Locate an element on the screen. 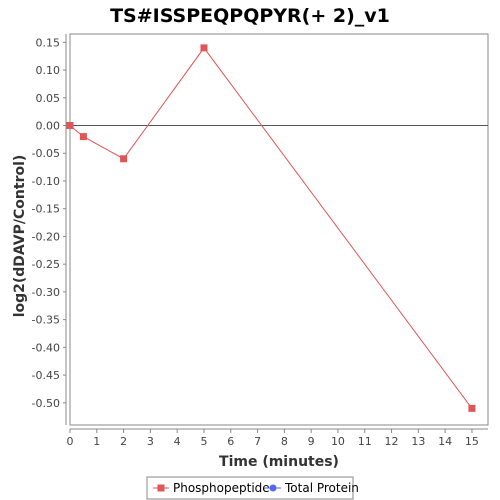 This screenshot has height=500, width=500. y-tick-label: -0.10 is located at coordinates (46, 181).